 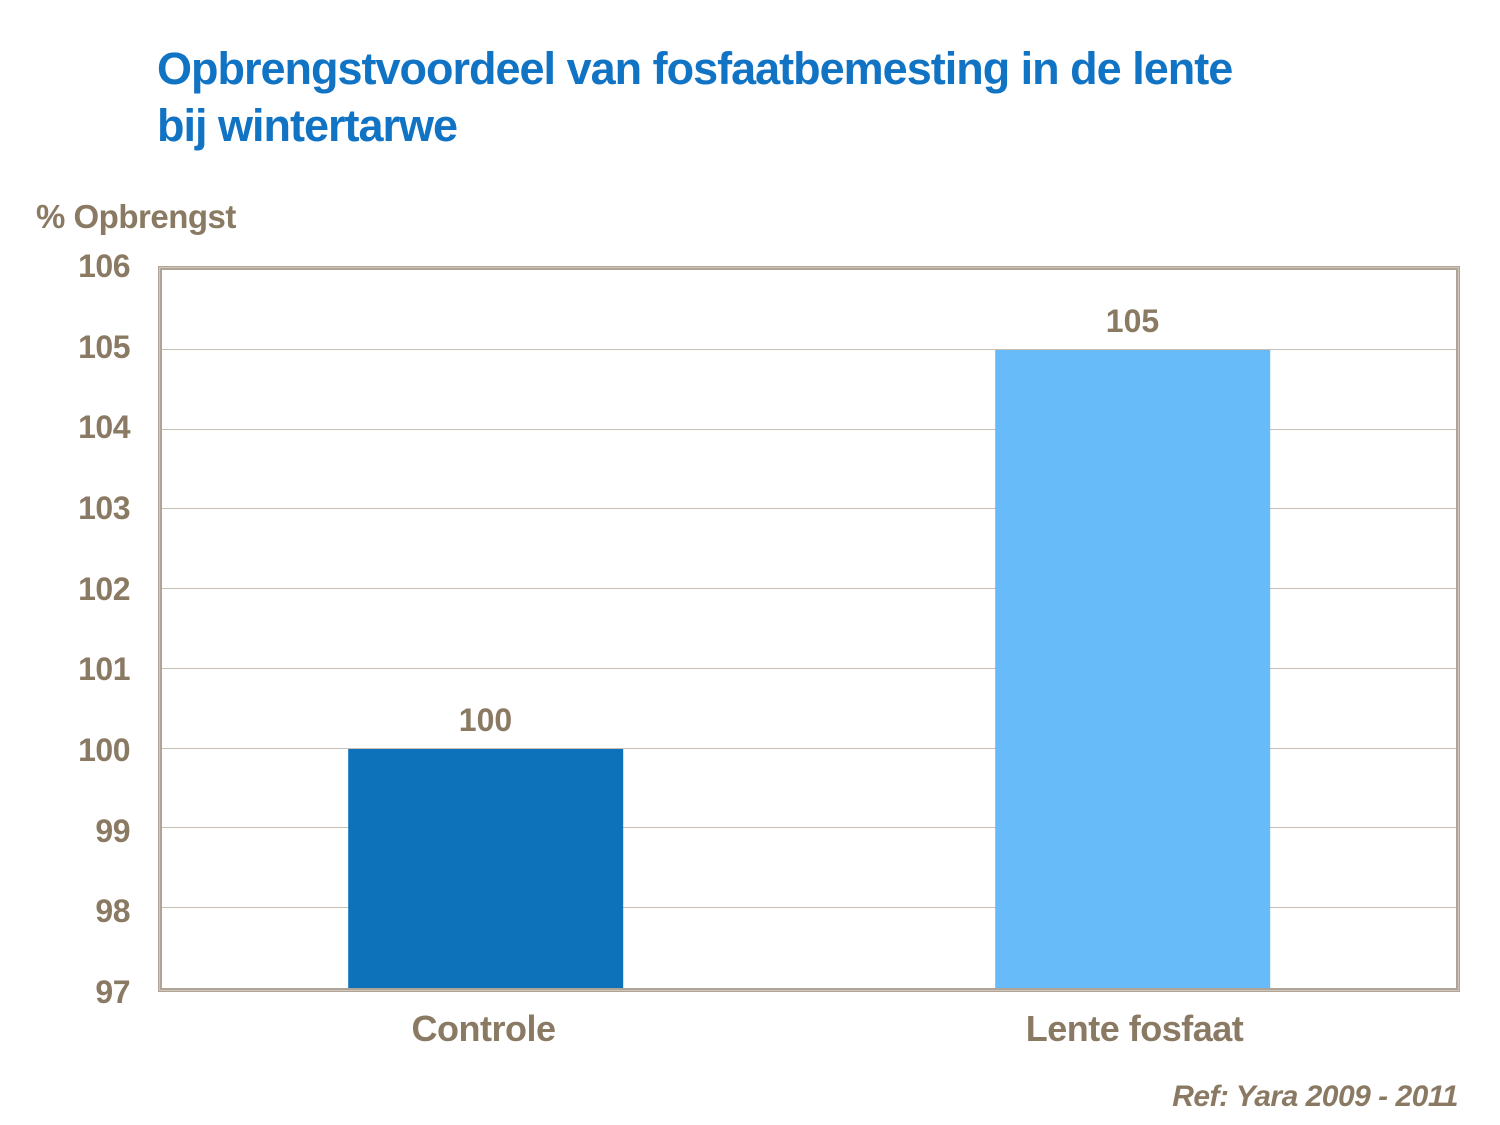 What do you see at coordinates (1134, 1028) in the screenshot?
I see `x-axis-label-lente-fosfaat: Lente fosfaat` at bounding box center [1134, 1028].